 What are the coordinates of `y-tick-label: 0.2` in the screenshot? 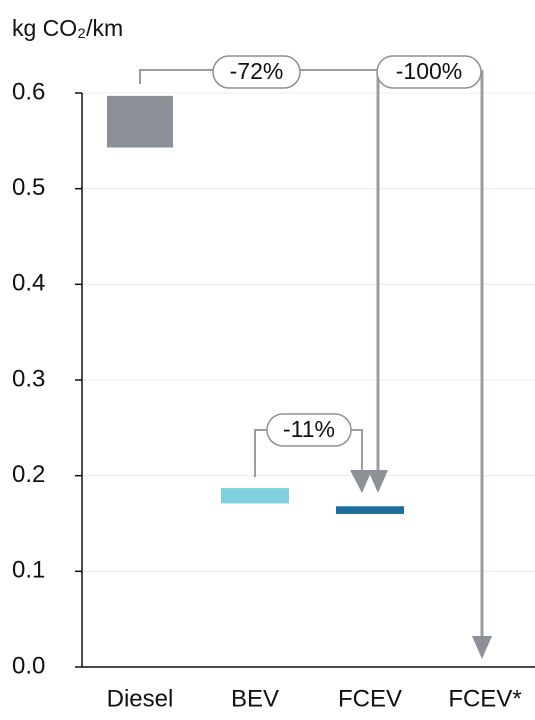 It's located at (28, 474).